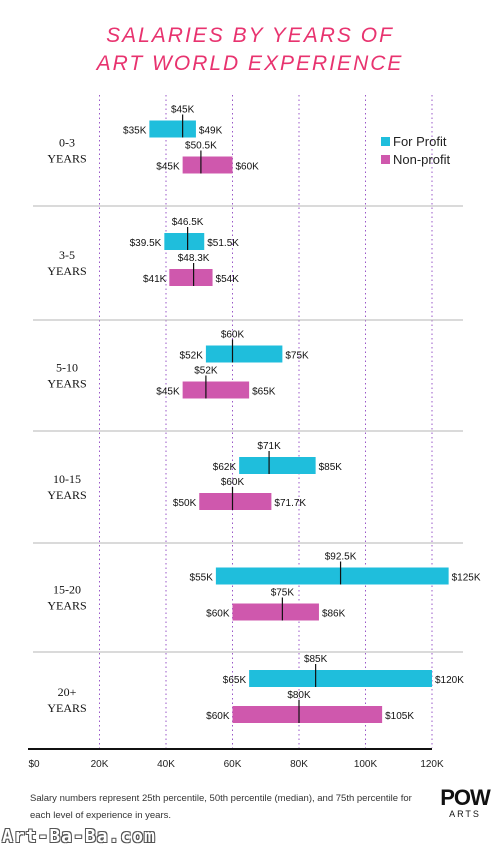 The width and height of the screenshot is (500, 851). I want to click on x-tick-label: 80K, so click(299, 764).